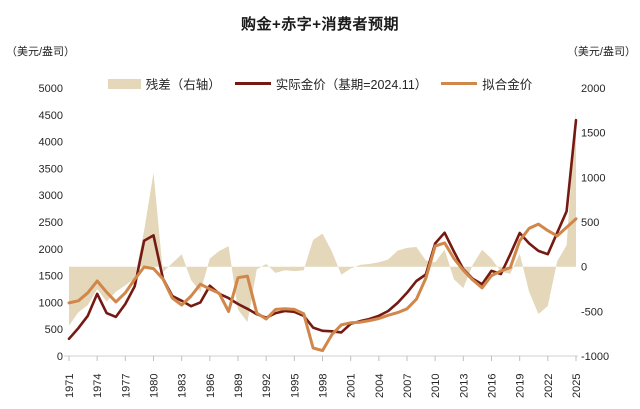  What do you see at coordinates (41, 52) in the screenshot?
I see `left-axis-unit-label: （美元/盎司）` at bounding box center [41, 52].